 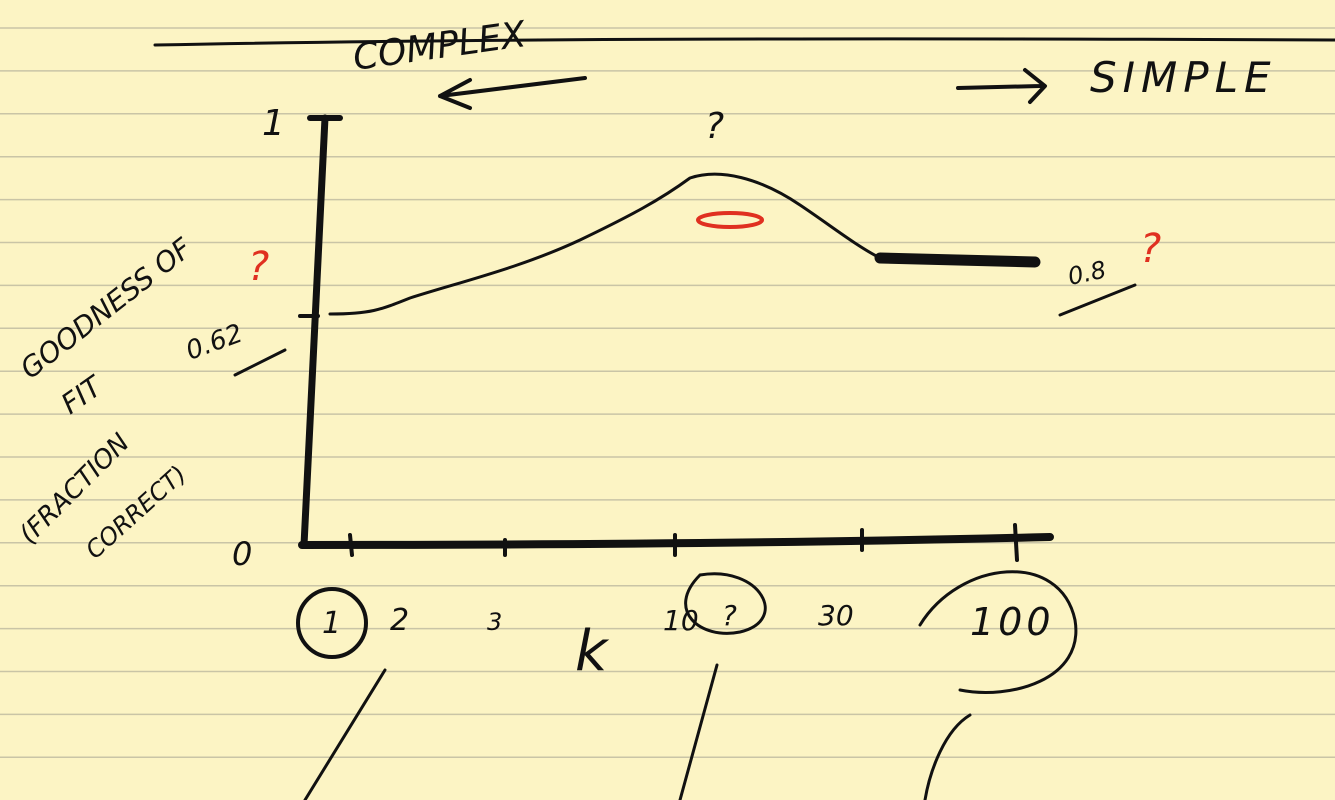 I want to click on simple-label: SIMPLE, so click(x=1183, y=77).